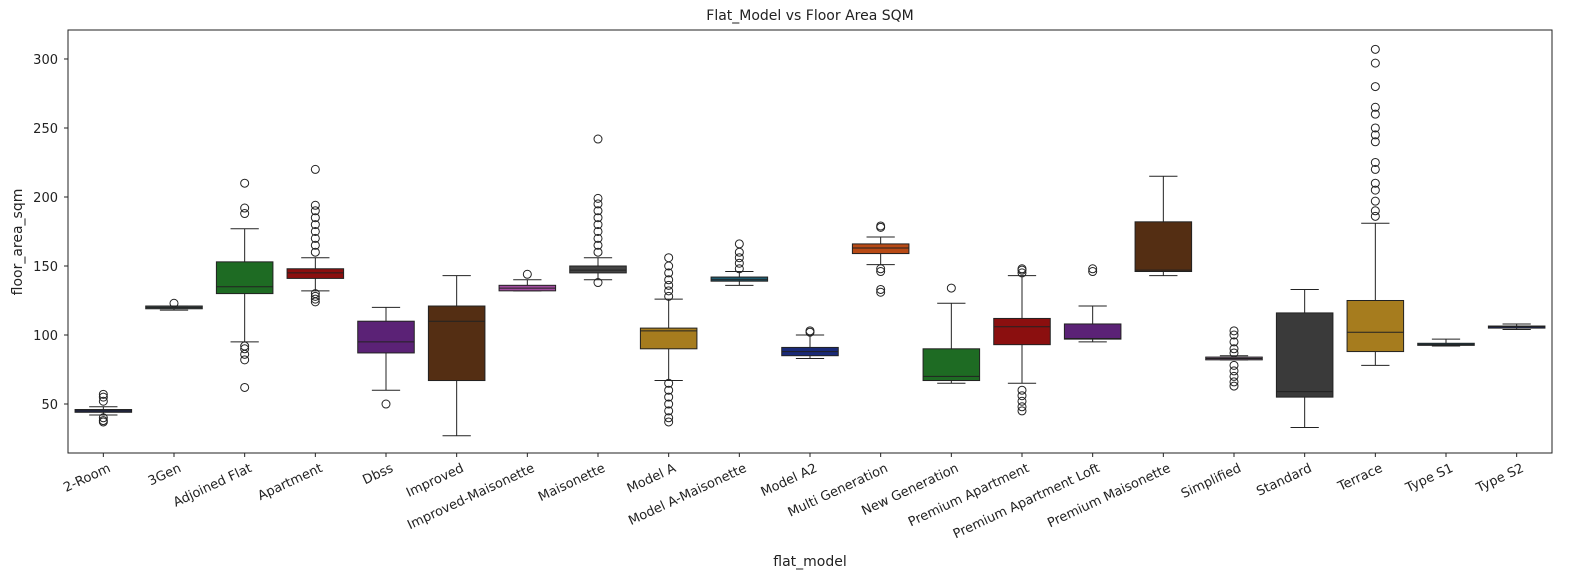  Describe the element at coordinates (1360, 478) in the screenshot. I see `x-tick-label: Terrace` at that location.